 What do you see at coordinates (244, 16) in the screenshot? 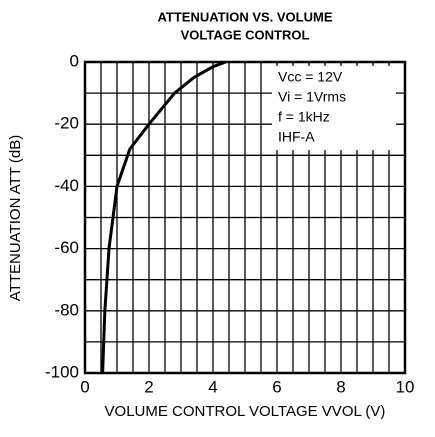
I see `chart-title: ATTENUATION VS. VOLUME` at bounding box center [244, 16].